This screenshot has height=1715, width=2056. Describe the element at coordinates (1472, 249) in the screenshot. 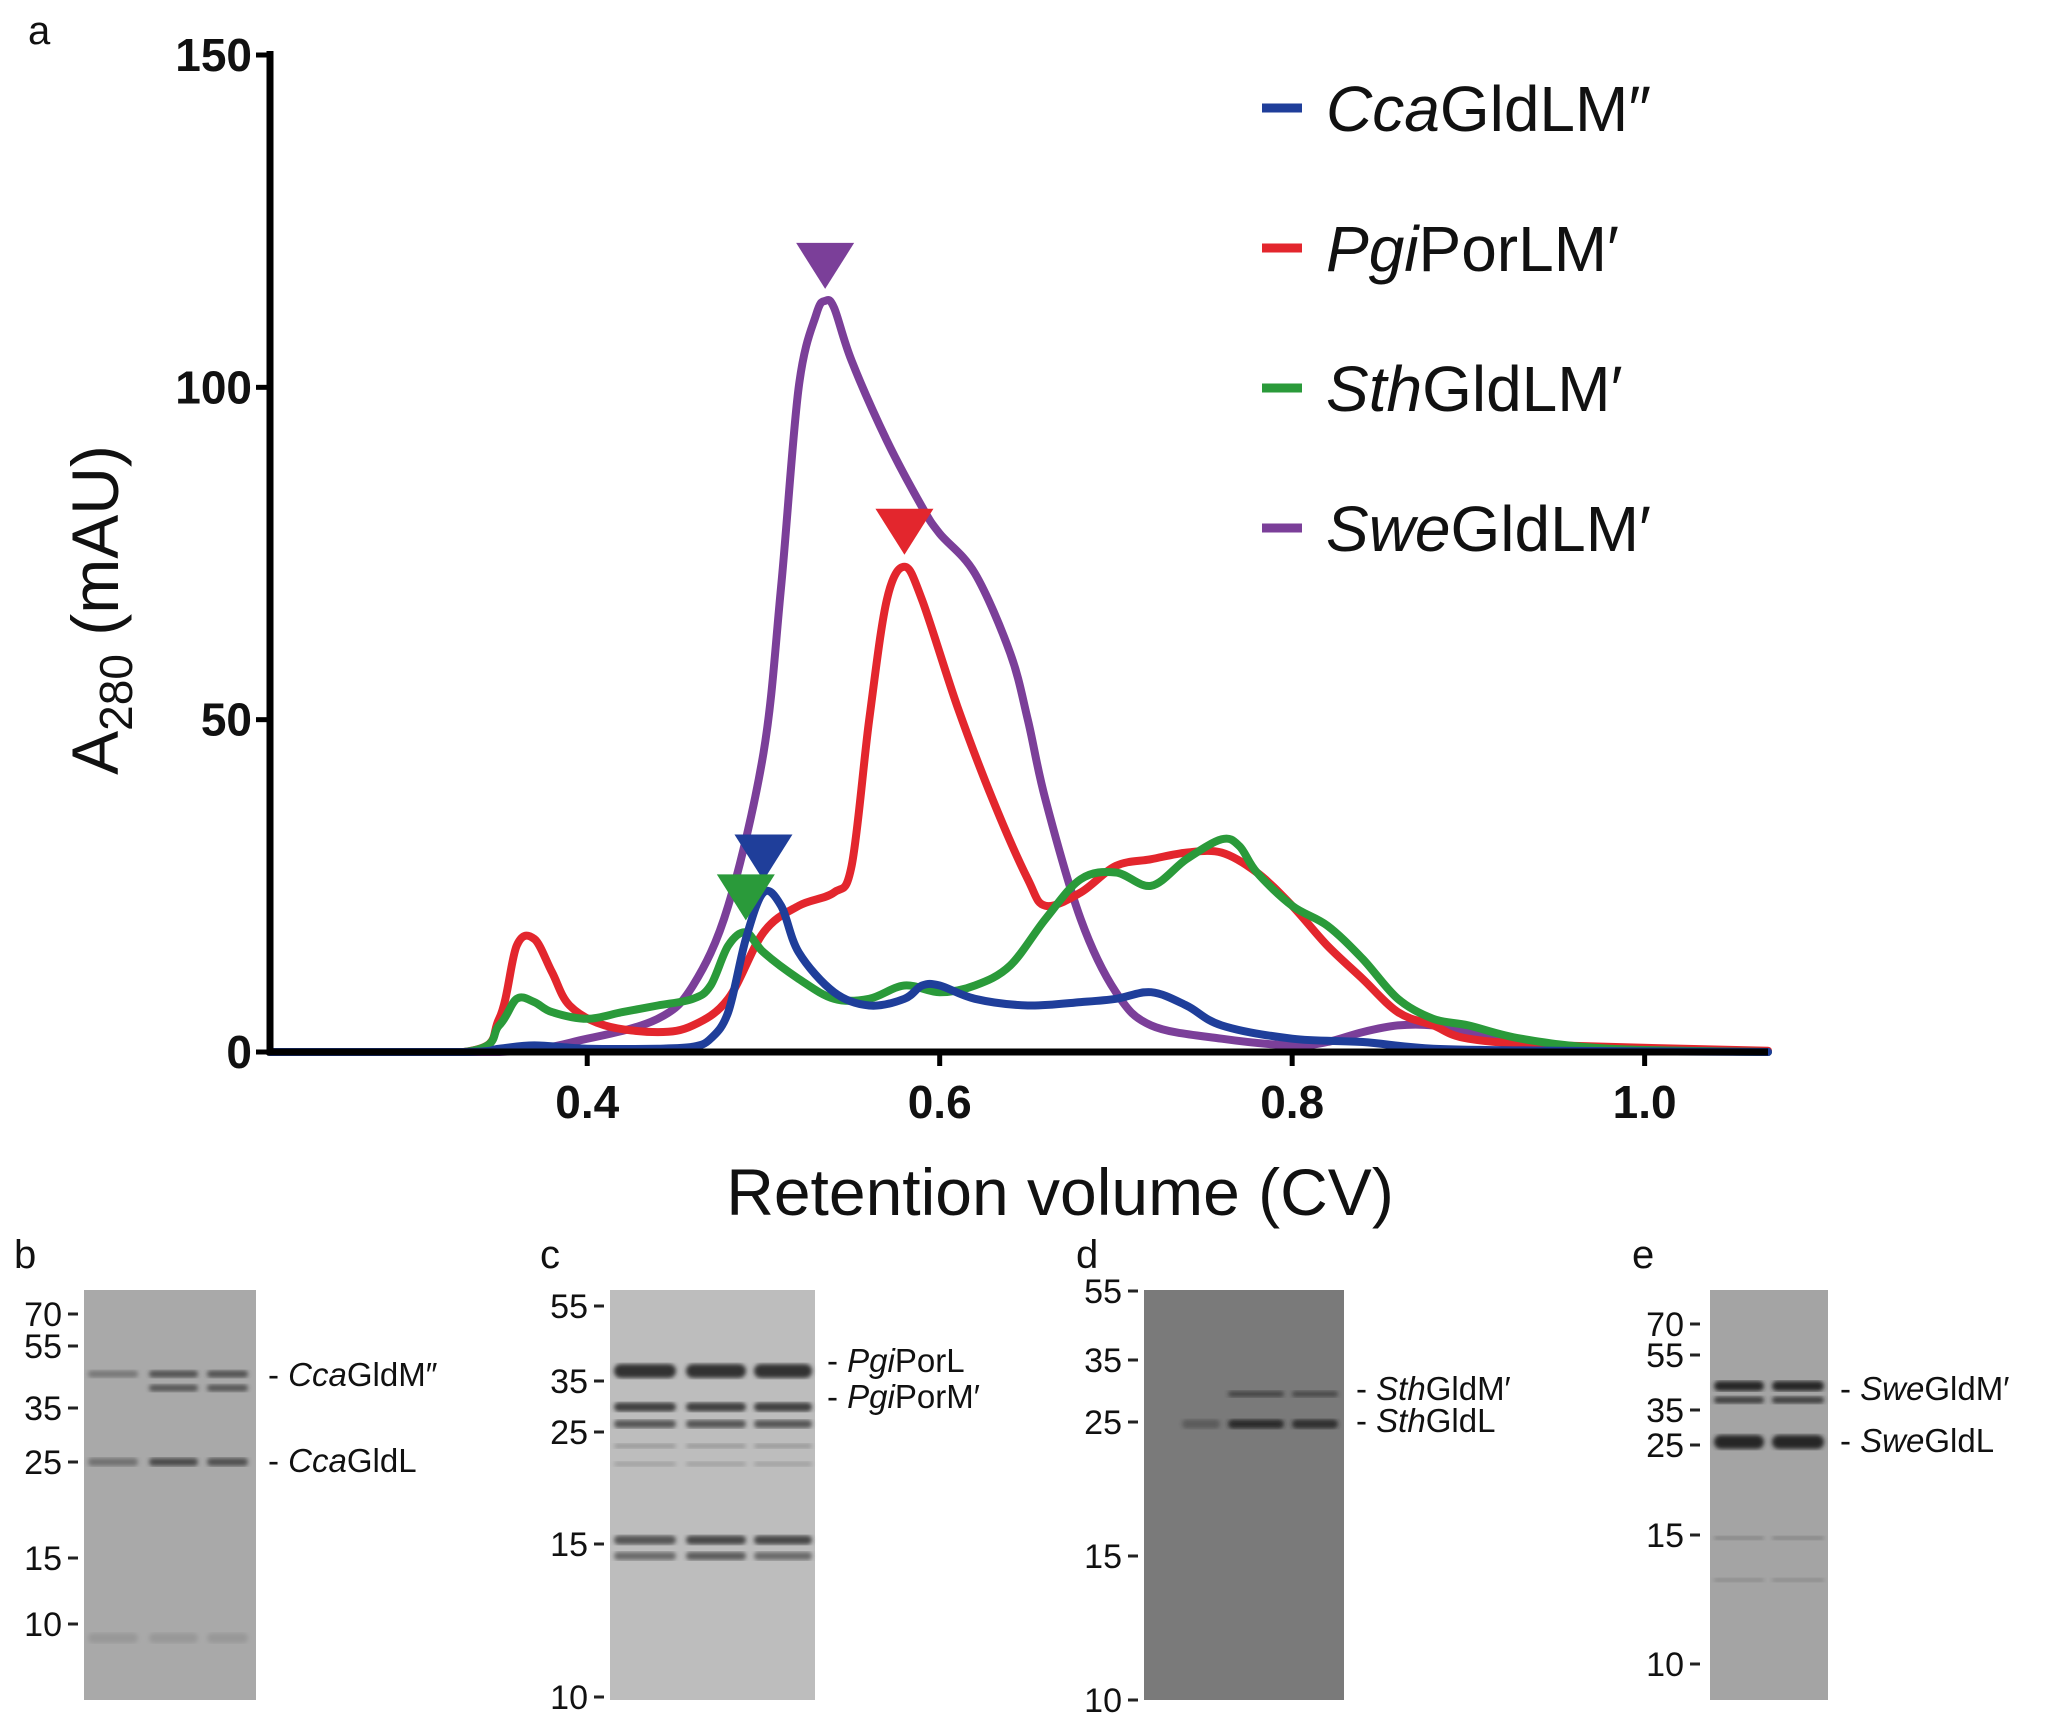

I see `legend-label: PgiPorLM′` at that location.